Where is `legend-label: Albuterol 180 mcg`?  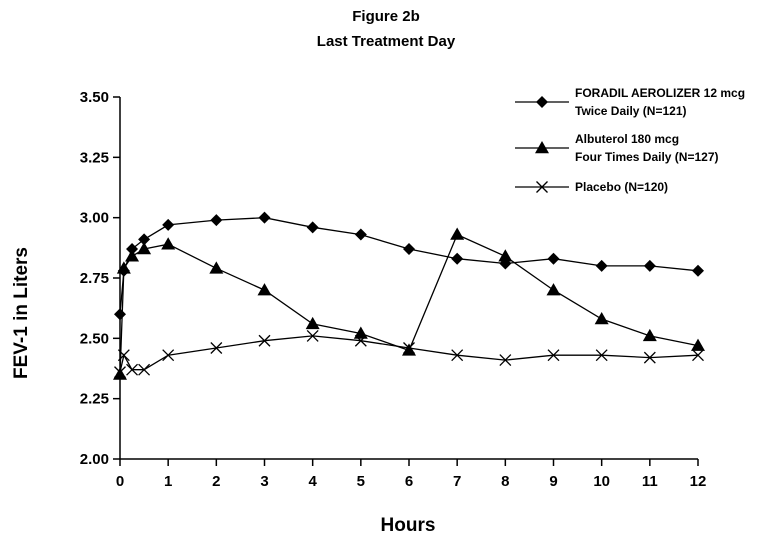 legend-label: Albuterol 180 mcg is located at coordinates (627, 139).